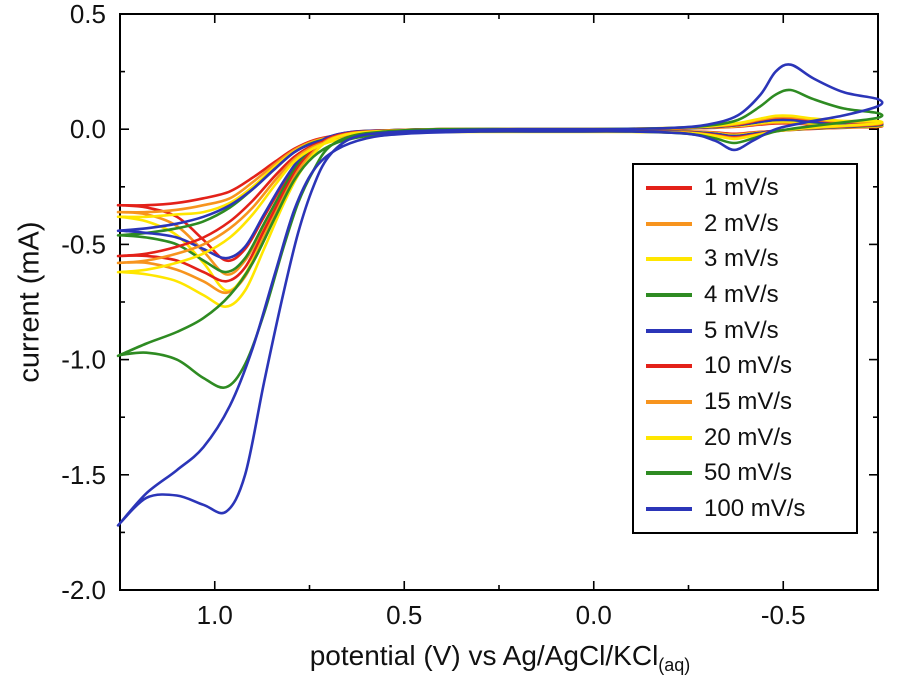 Image resolution: width=900 pixels, height=699 pixels. I want to click on legend-item-label: 5 mV/s, so click(741, 330).